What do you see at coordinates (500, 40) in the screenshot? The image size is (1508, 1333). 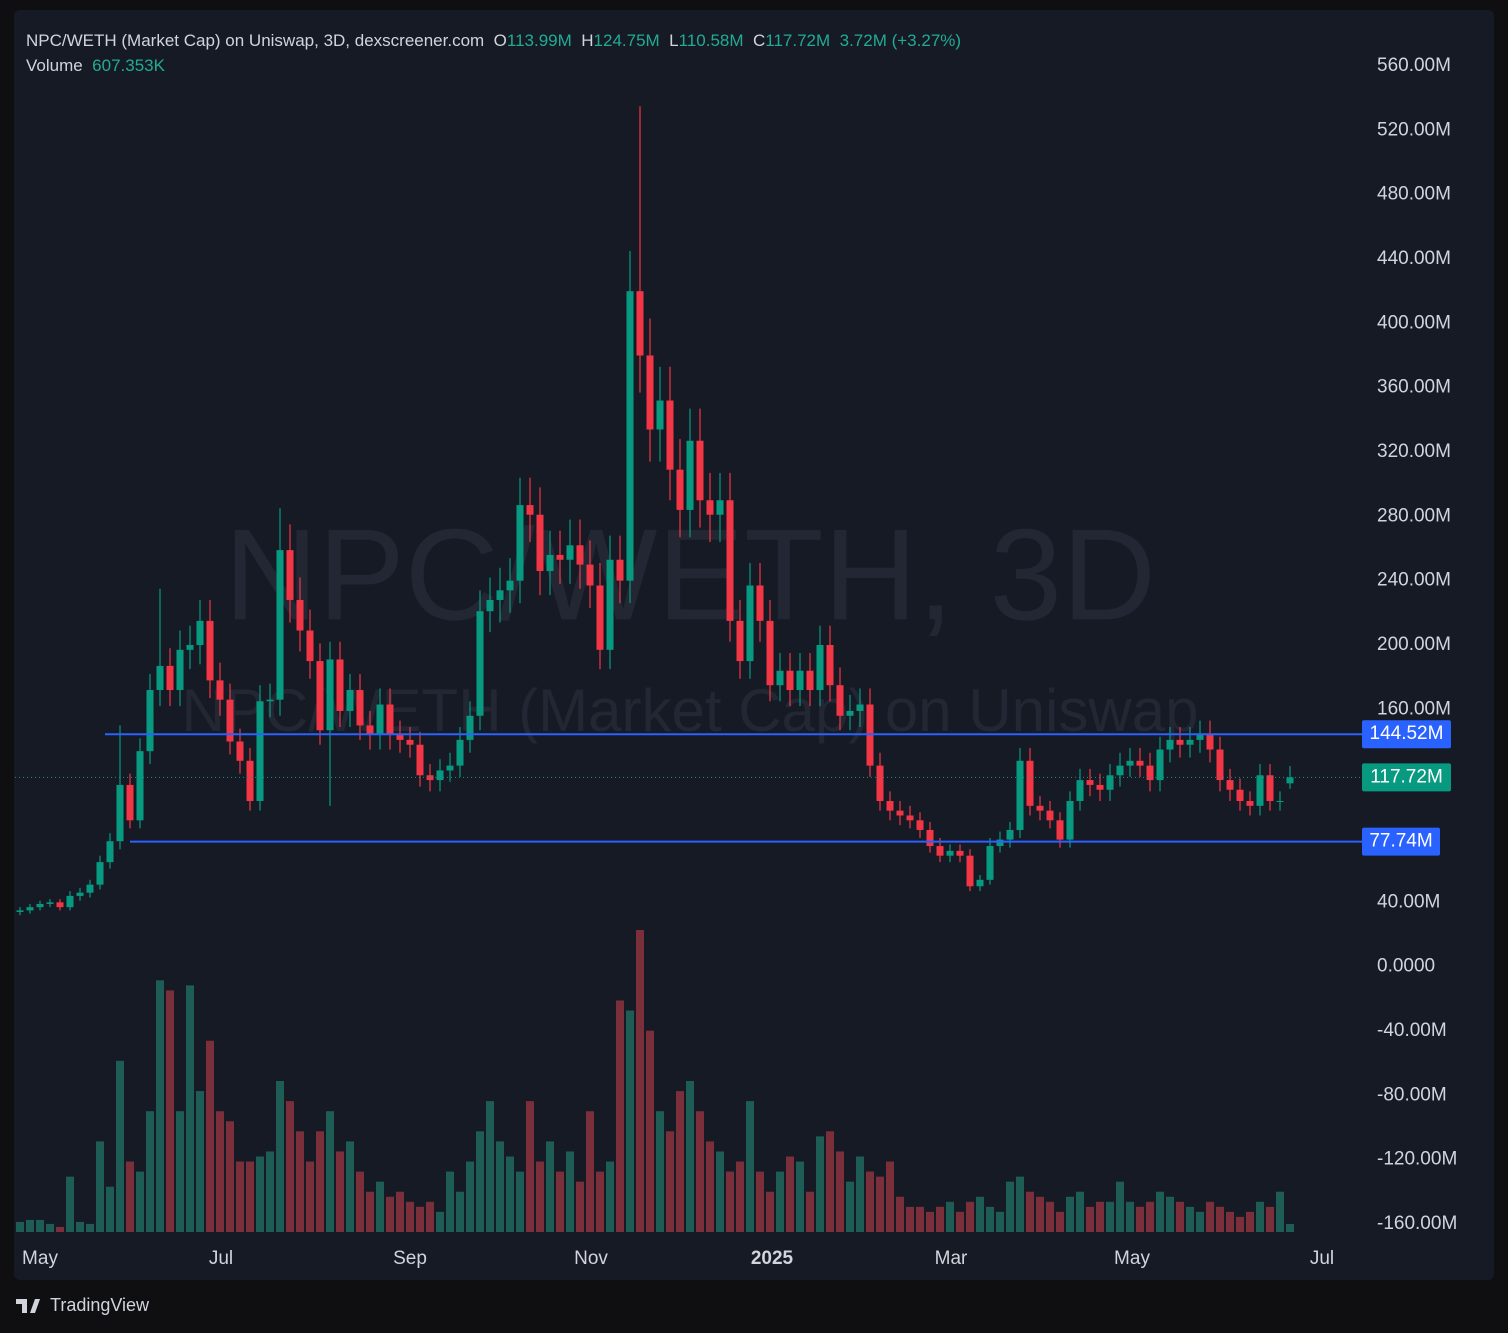 I see `o-label: O` at bounding box center [500, 40].